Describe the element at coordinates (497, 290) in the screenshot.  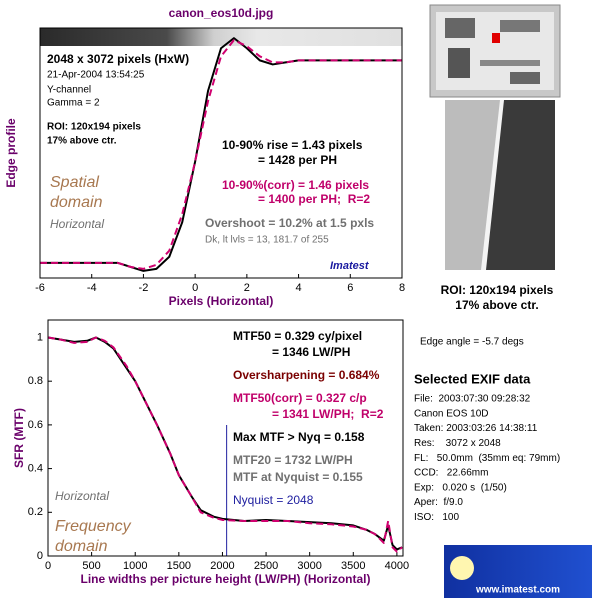
I see `roi-label: ROI: 120x194 pixels` at that location.